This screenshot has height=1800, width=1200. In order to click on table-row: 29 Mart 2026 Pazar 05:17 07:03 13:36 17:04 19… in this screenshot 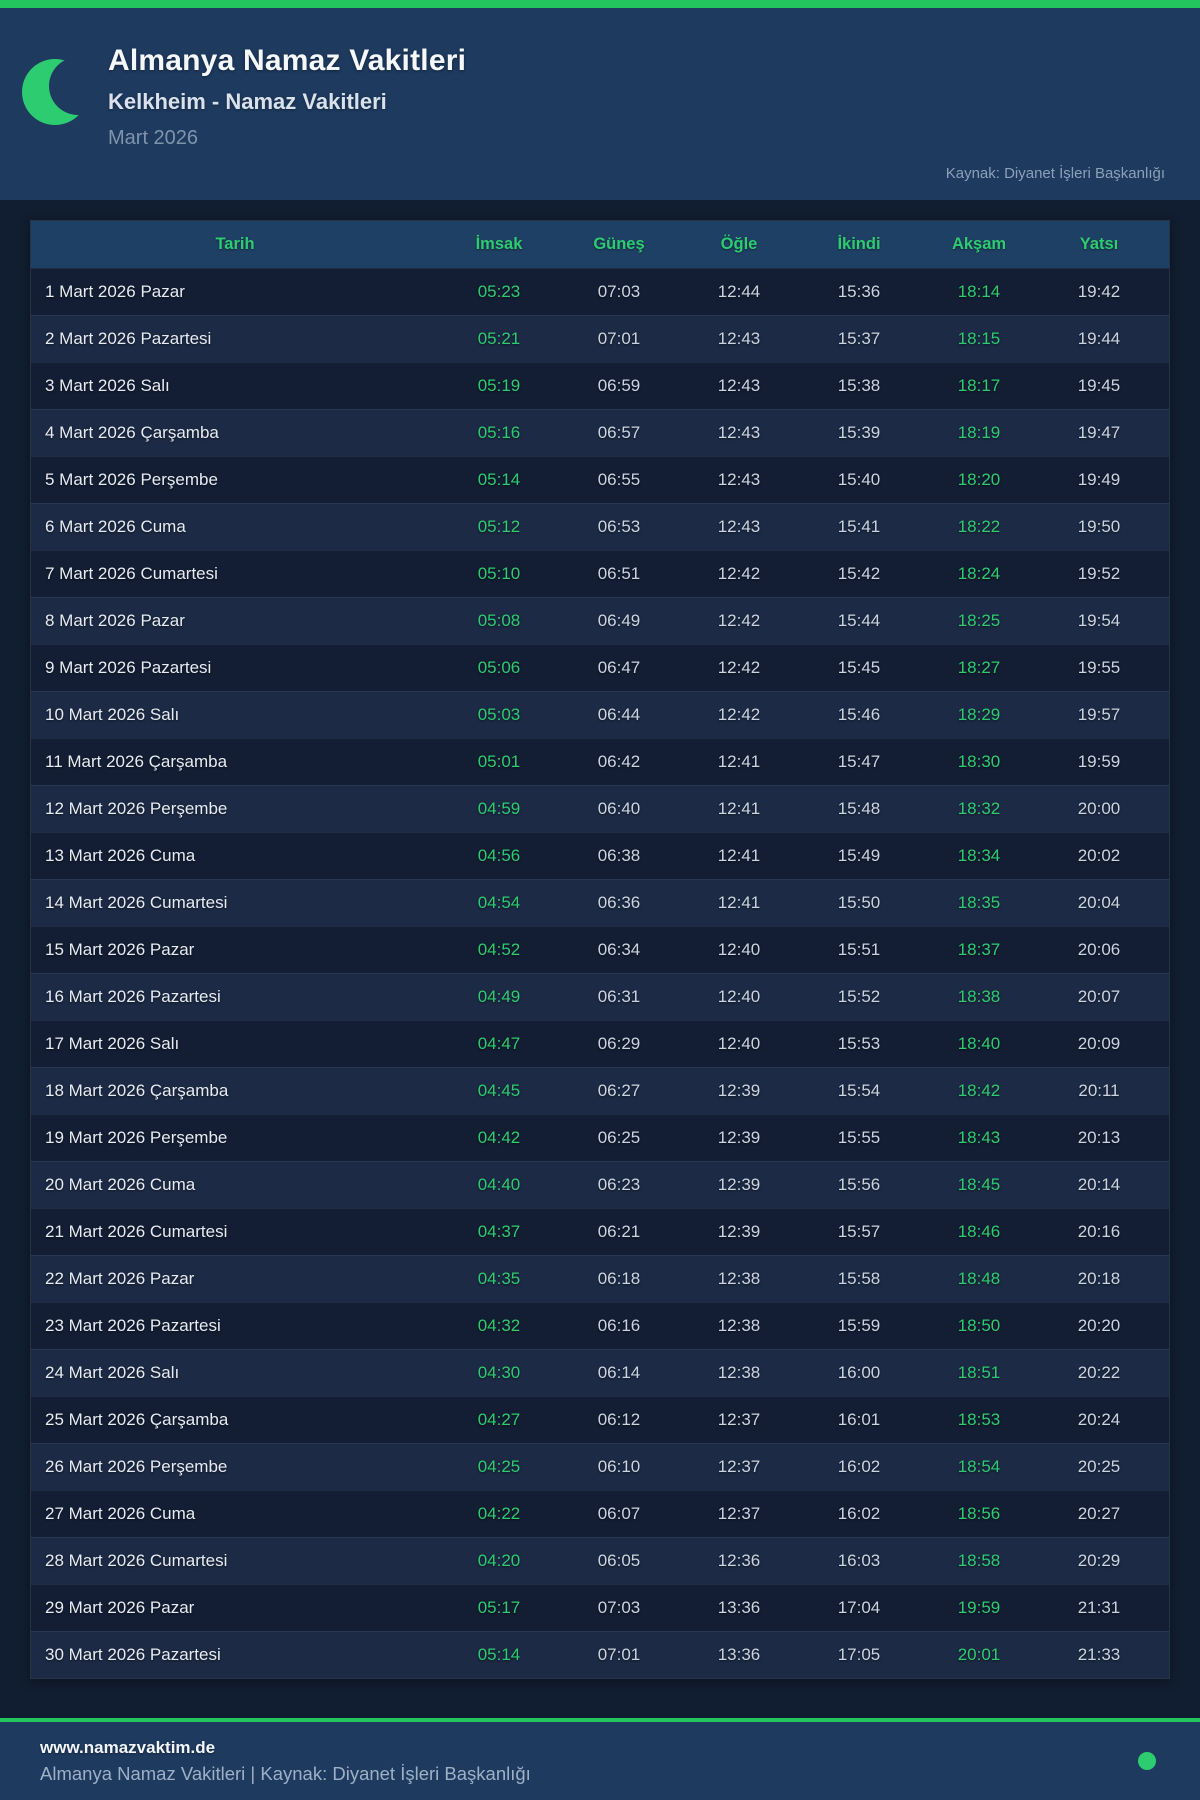, I will do `click(600, 1607)`.